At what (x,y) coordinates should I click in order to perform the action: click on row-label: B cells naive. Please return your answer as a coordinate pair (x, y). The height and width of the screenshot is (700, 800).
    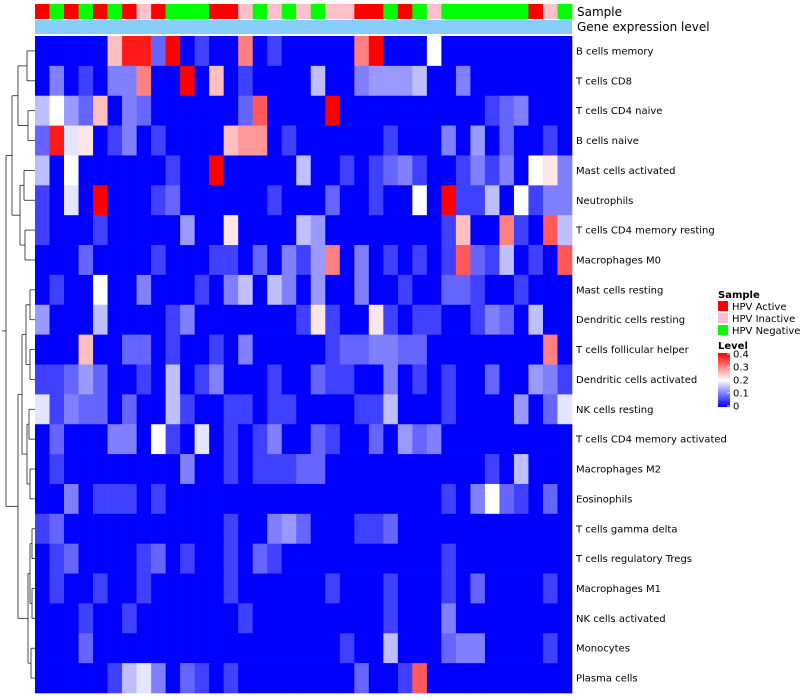
    Looking at the image, I should click on (607, 141).